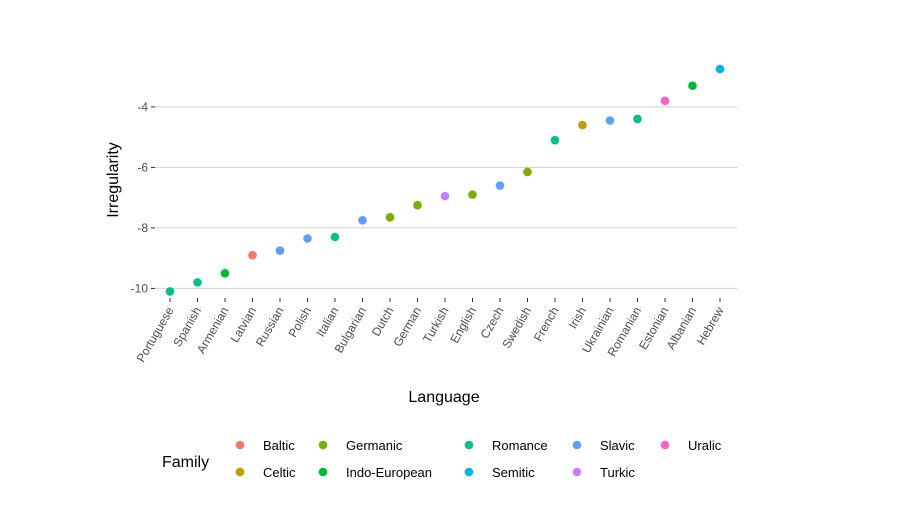 The height and width of the screenshot is (517, 918). What do you see at coordinates (692, 85) in the screenshot?
I see `data-point-albanian` at bounding box center [692, 85].